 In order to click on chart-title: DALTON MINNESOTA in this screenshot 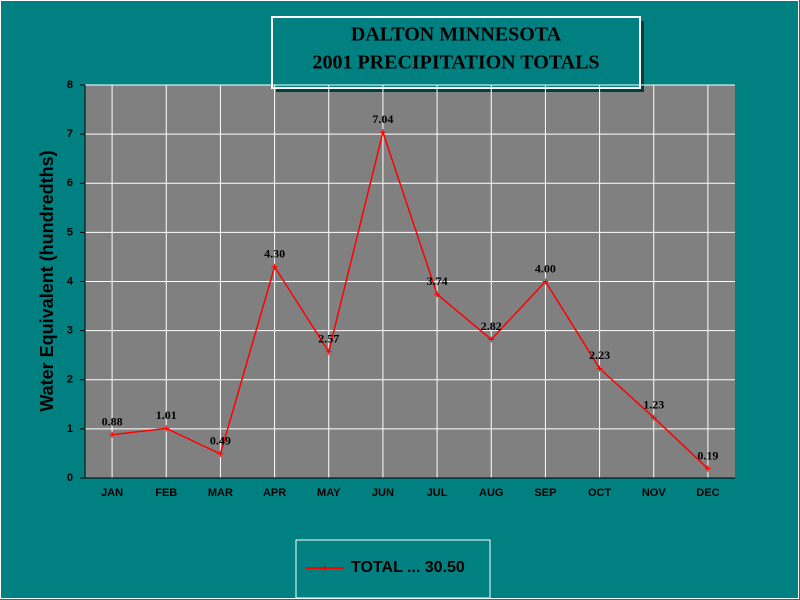, I will do `click(456, 35)`.